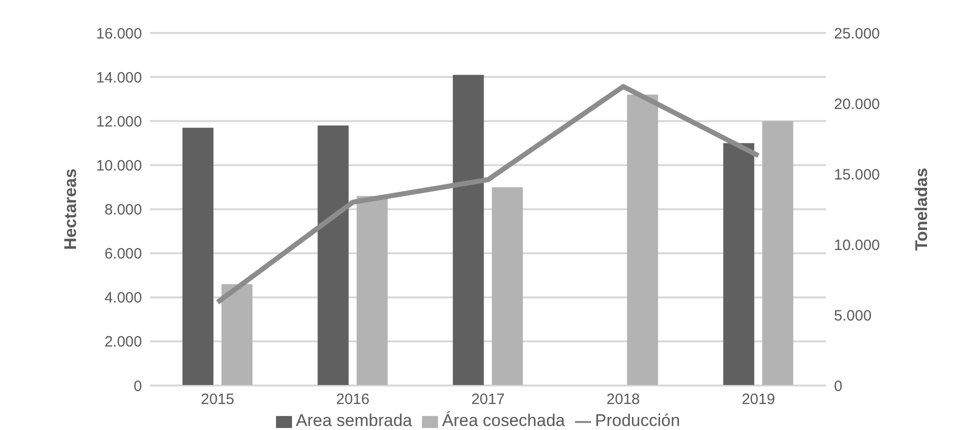  What do you see at coordinates (353, 399) in the screenshot?
I see `x-tick-label: 2016` at bounding box center [353, 399].